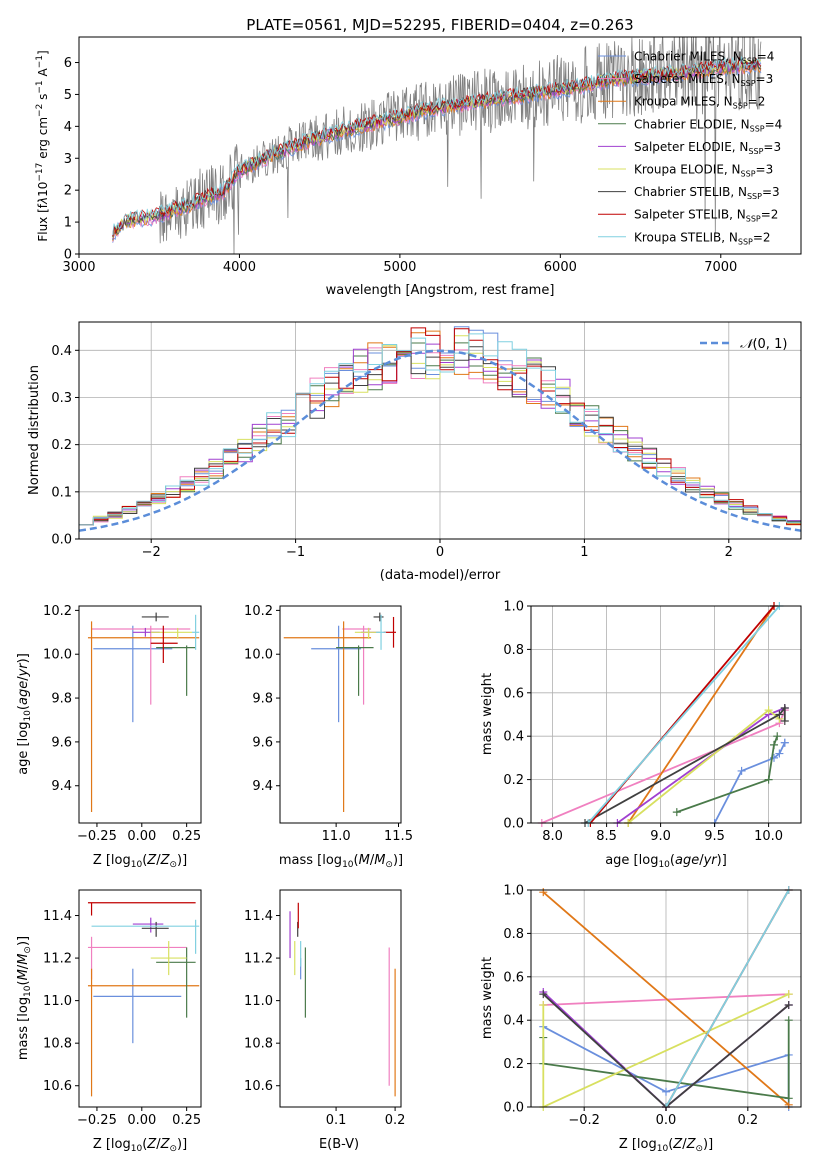  What do you see at coordinates (34, 430) in the screenshot?
I see `residuals-ylabel: Normed distribution` at bounding box center [34, 430].